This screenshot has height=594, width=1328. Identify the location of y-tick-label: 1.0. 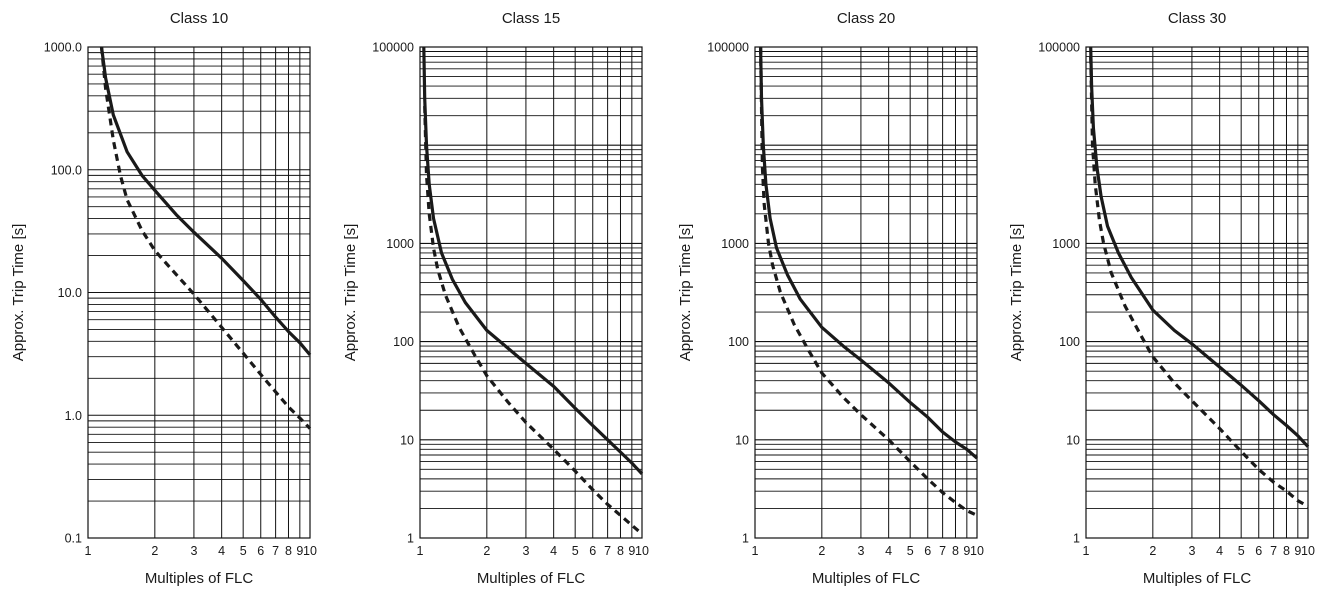
(73, 416).